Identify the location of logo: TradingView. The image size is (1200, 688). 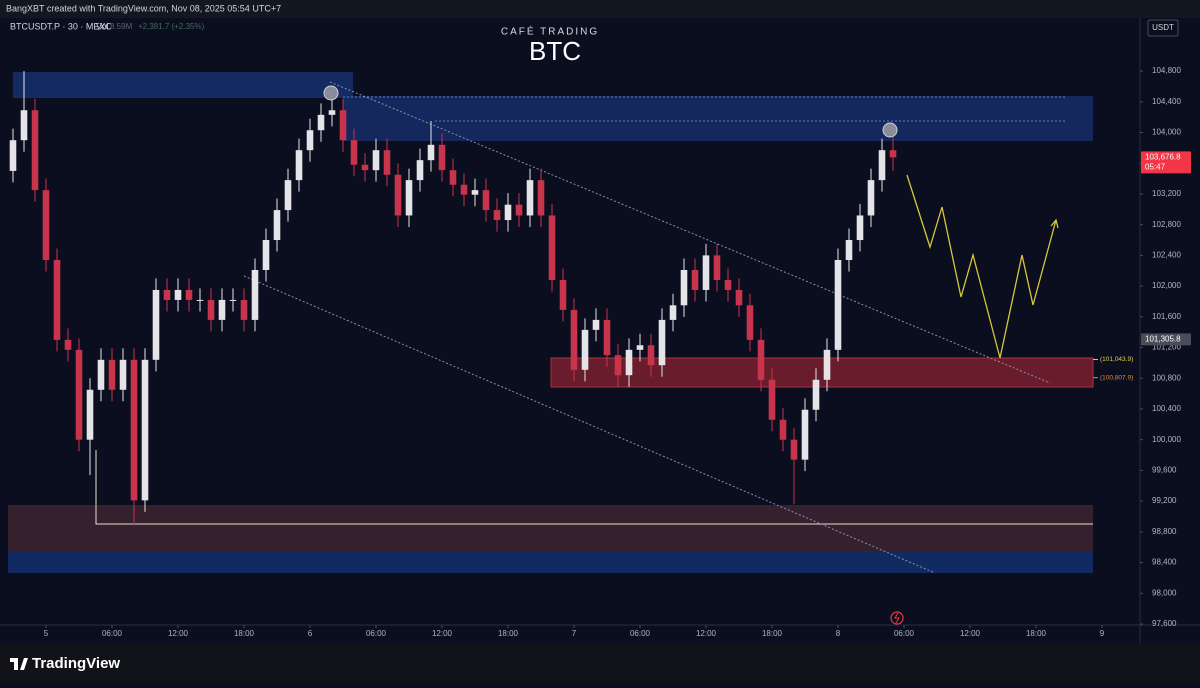
(76, 663).